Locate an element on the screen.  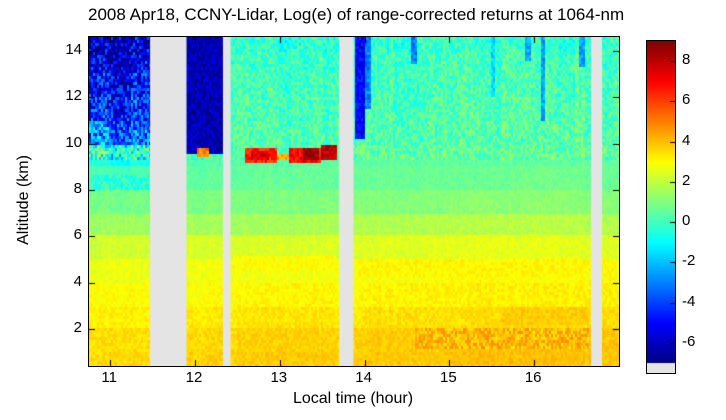
x-tick-label: 13 is located at coordinates (279, 377).